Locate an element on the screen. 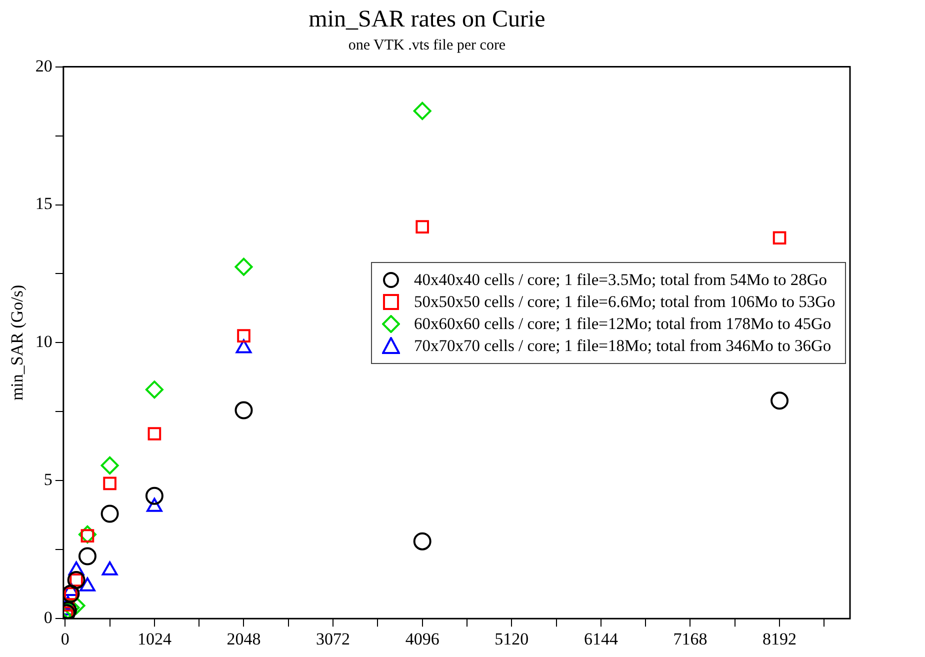  chart-subtitle: one VTK .vts file per core is located at coordinates (427, 46).